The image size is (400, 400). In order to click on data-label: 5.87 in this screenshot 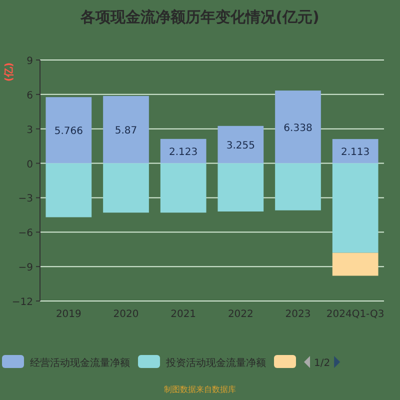, I will do `click(126, 131)`.